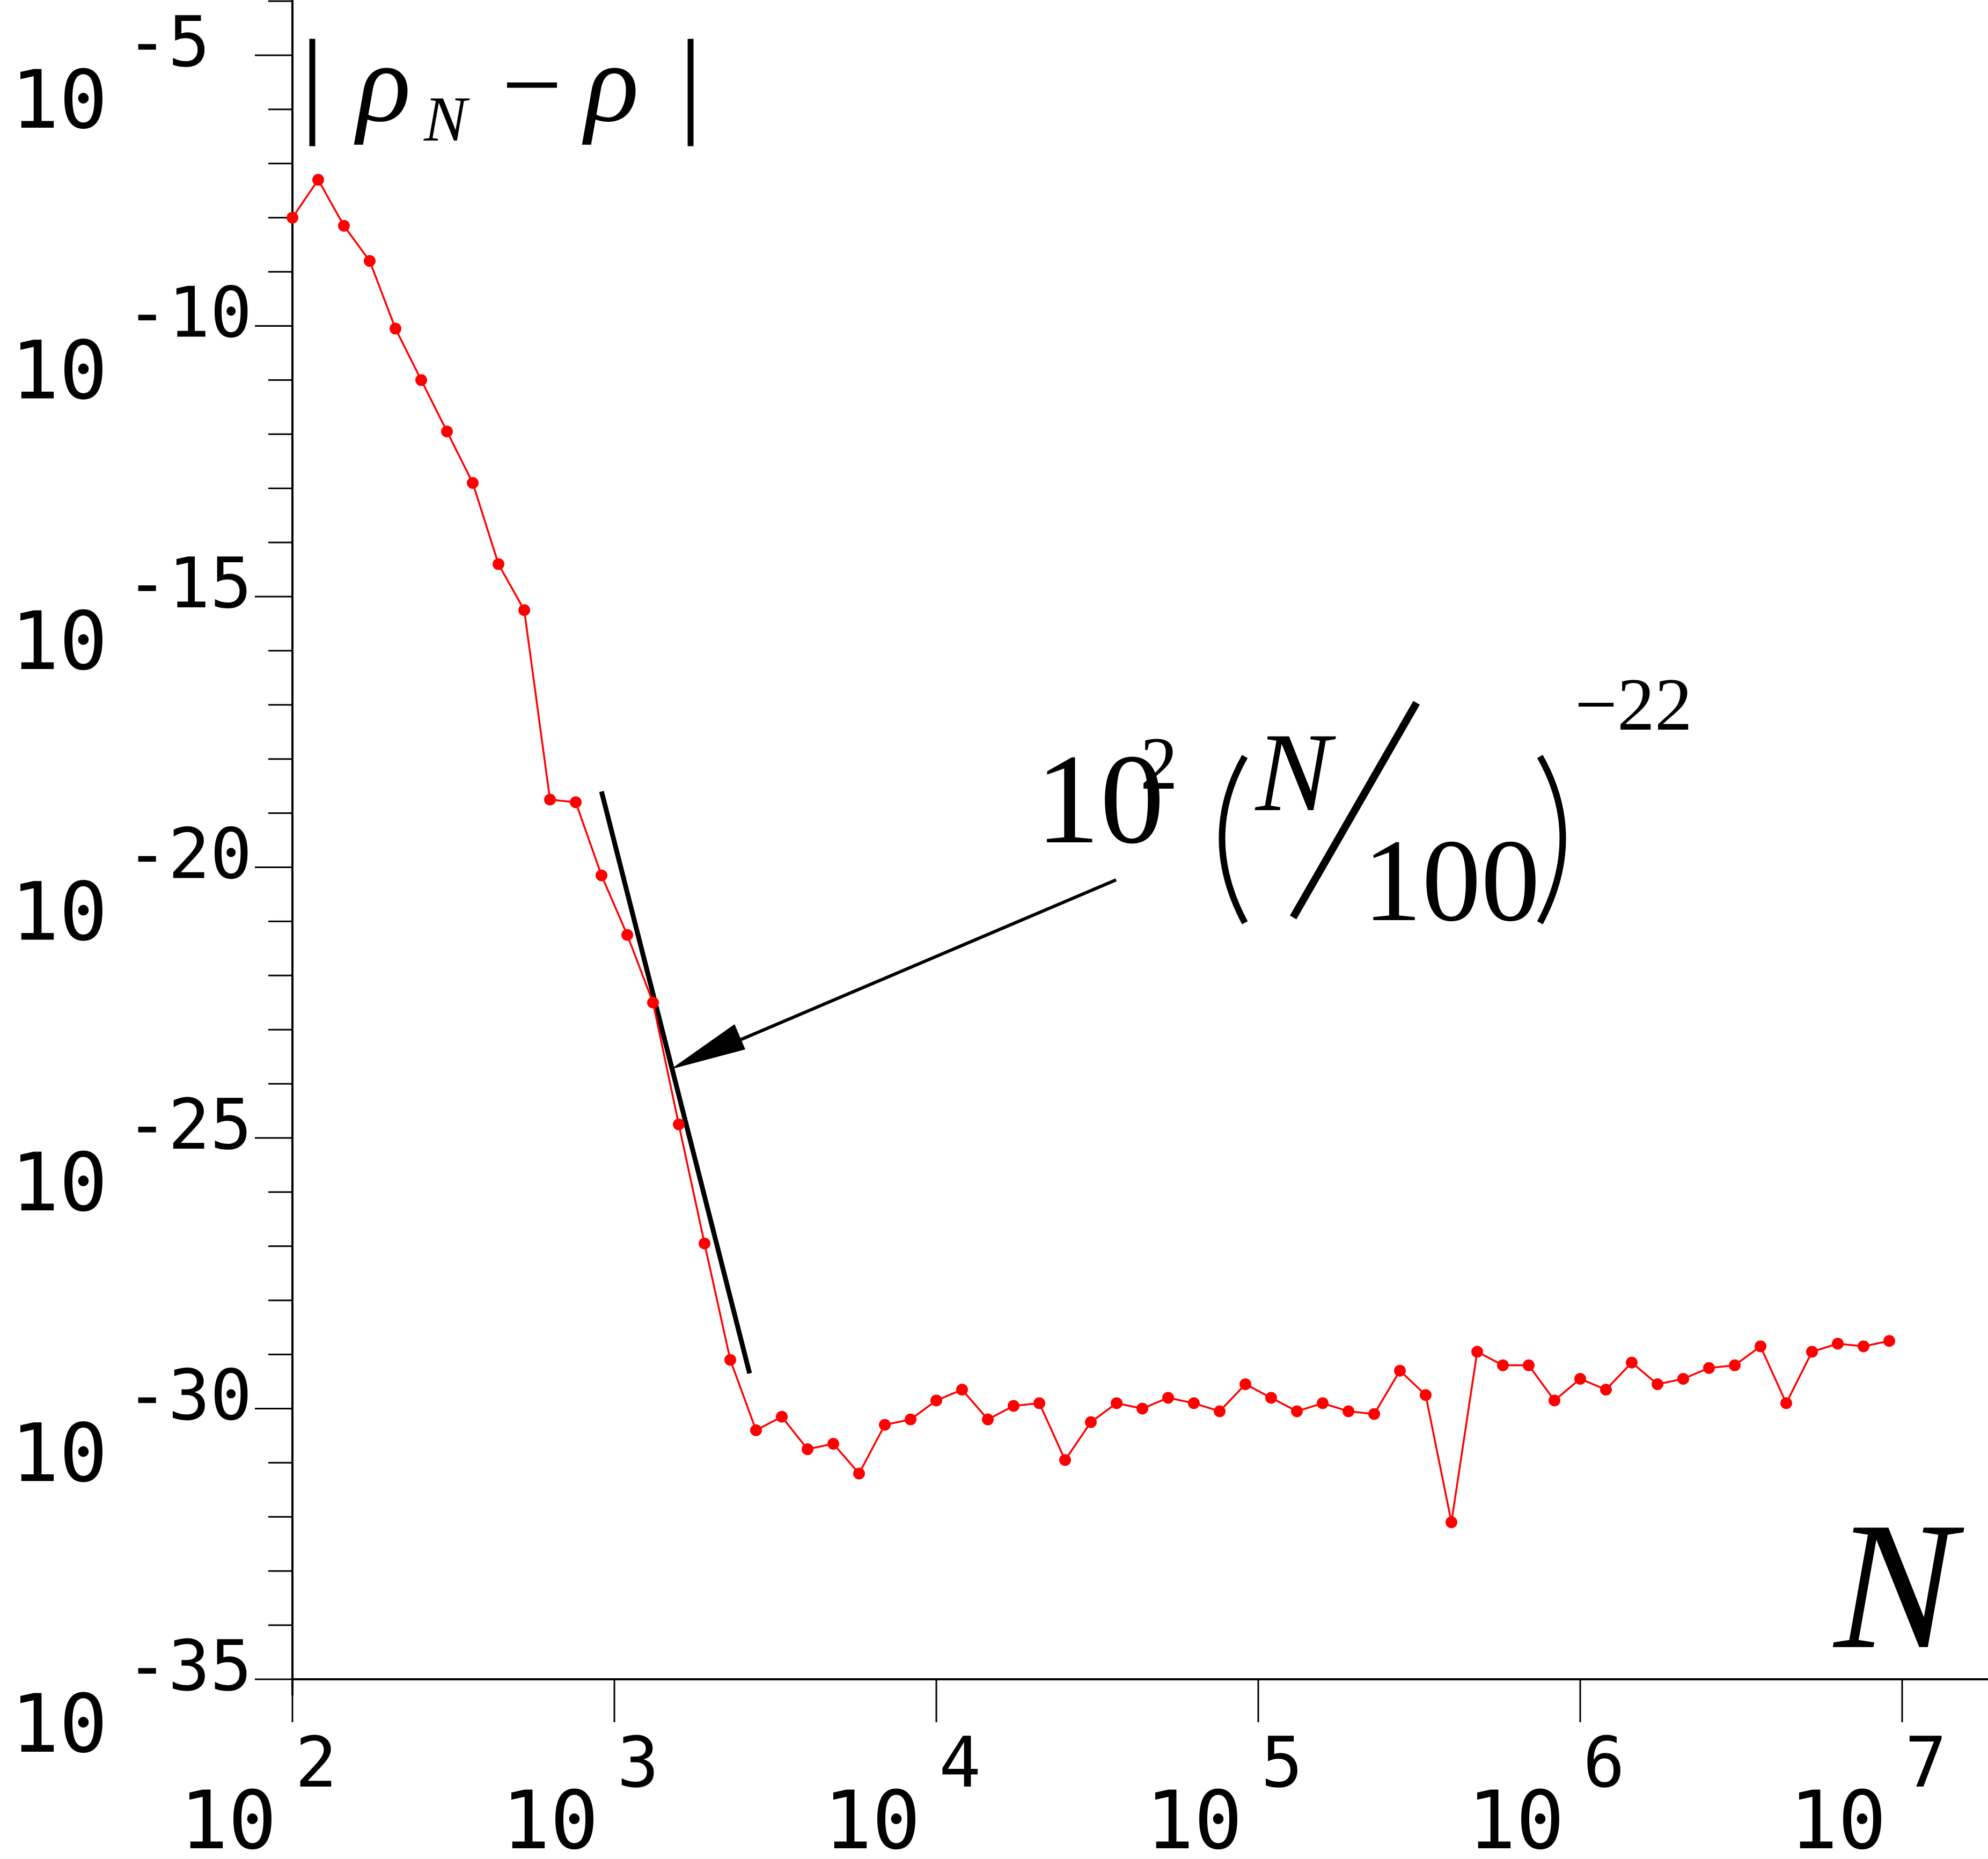  Describe the element at coordinates (189, 583) in the screenshot. I see `y-tick-label-exponent: -15` at that location.